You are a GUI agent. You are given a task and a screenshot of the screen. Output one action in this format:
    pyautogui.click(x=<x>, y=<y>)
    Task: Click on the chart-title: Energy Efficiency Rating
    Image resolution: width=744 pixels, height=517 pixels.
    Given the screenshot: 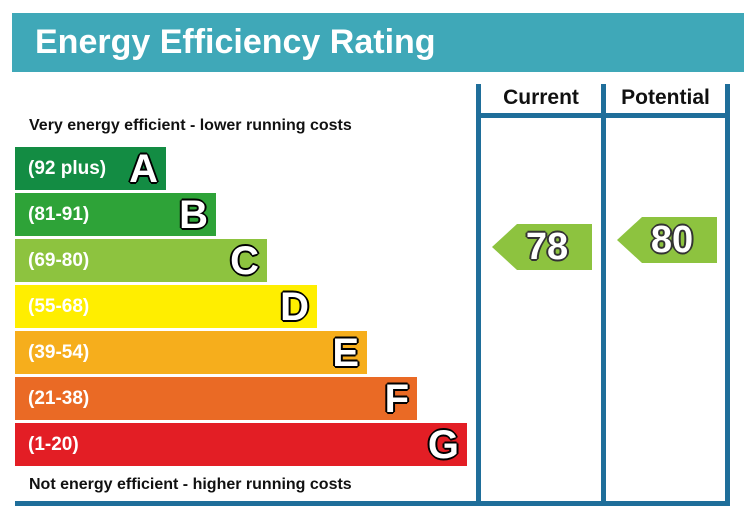 What is the action you would take?
    pyautogui.click(x=235, y=42)
    